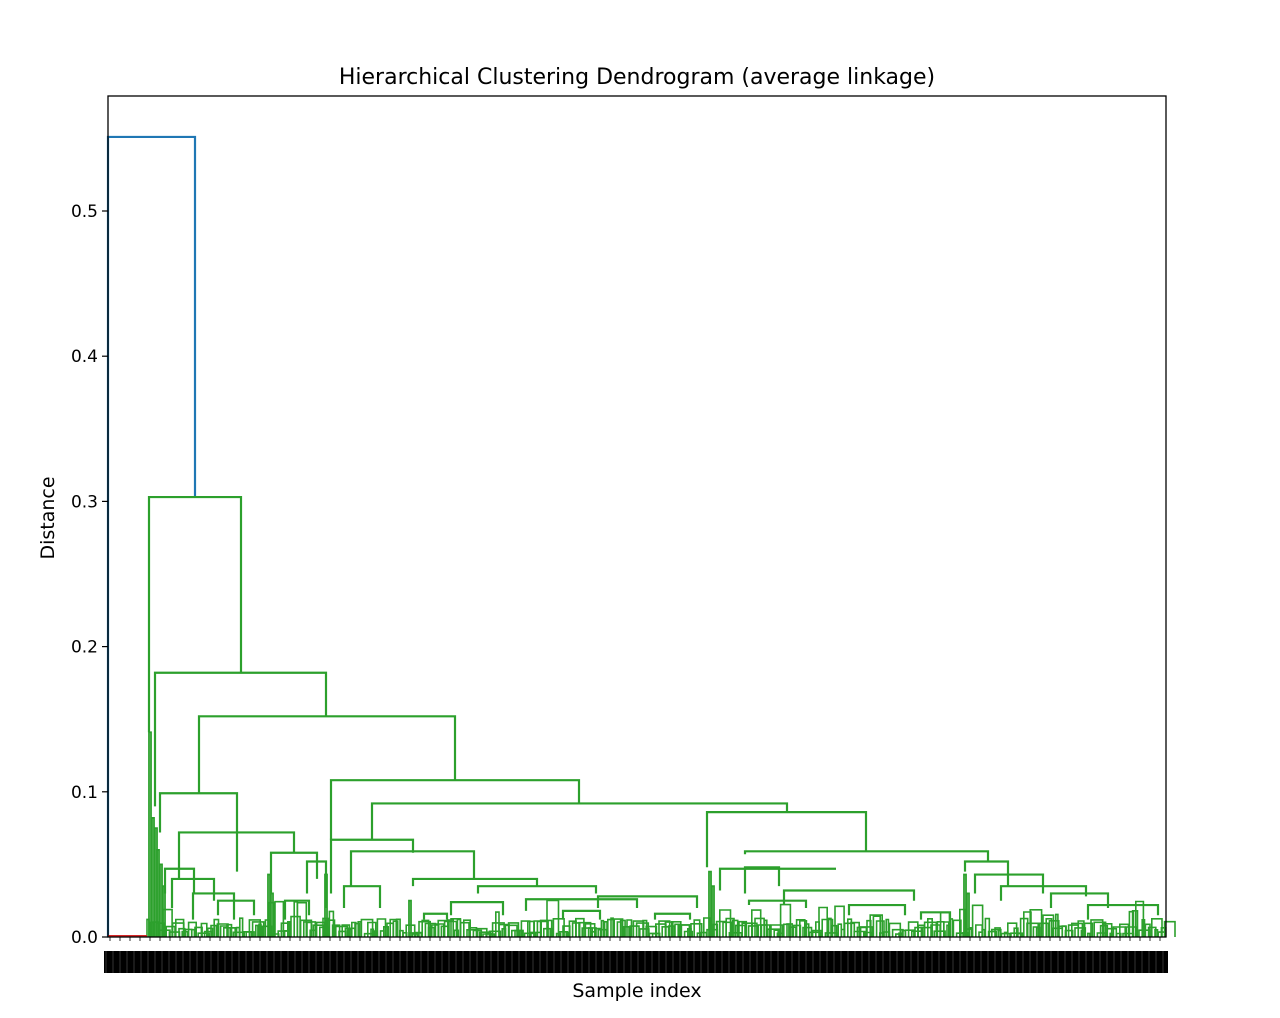  Describe the element at coordinates (48, 517) in the screenshot. I see `y-axis-label: Distance` at that location.